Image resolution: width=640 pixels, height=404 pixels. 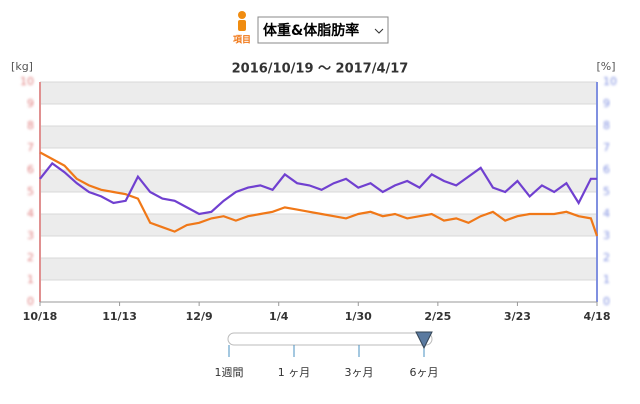 I want to click on y2-tick-label: 7, so click(x=606, y=147).